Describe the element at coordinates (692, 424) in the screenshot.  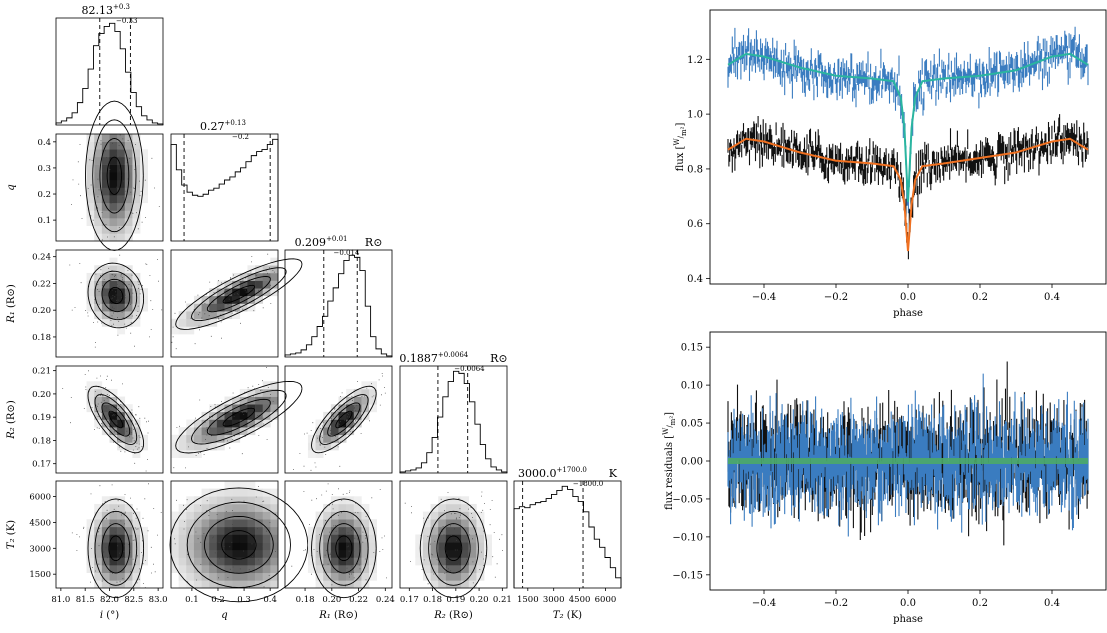
I see `y-tick-label: 0.05` at that location.